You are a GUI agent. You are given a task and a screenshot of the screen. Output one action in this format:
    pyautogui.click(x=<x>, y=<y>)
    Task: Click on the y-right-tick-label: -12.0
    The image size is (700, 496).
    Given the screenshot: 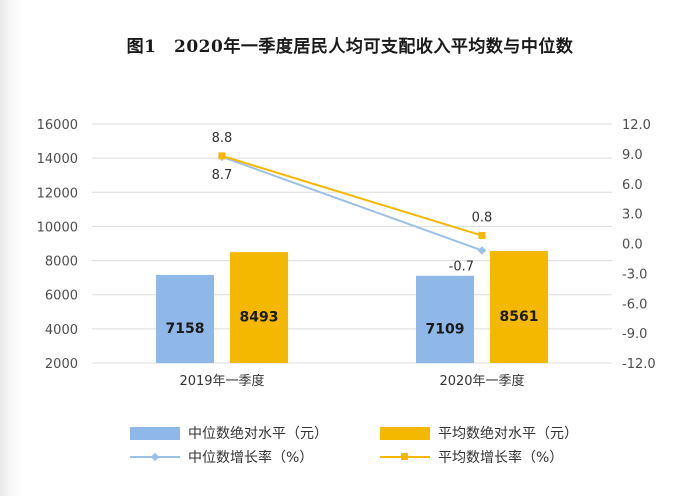 What is the action you would take?
    pyautogui.click(x=639, y=364)
    